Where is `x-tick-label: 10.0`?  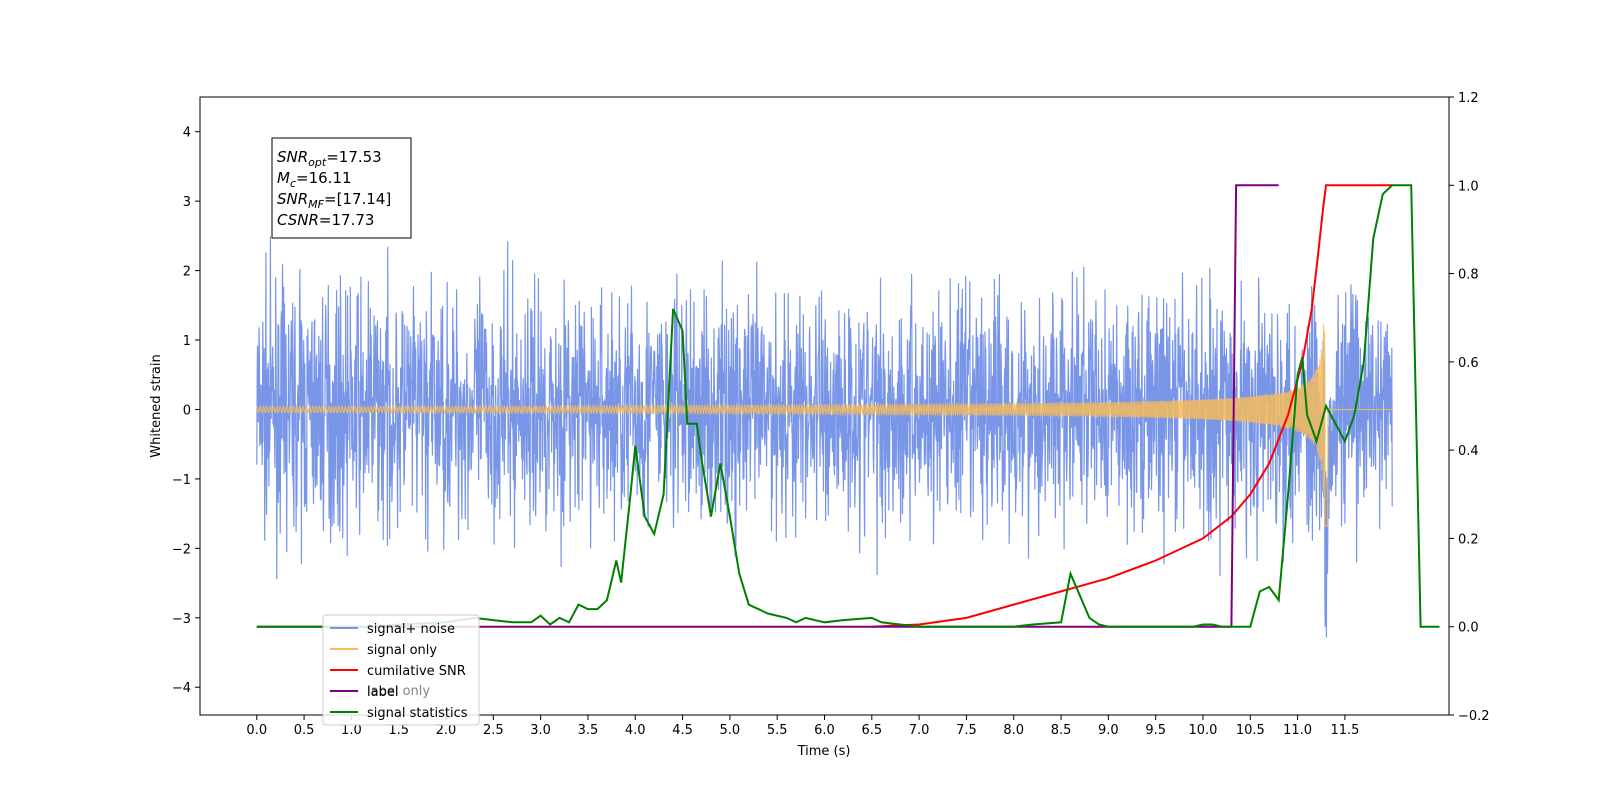
x-tick-label: 10.0 is located at coordinates (1203, 730).